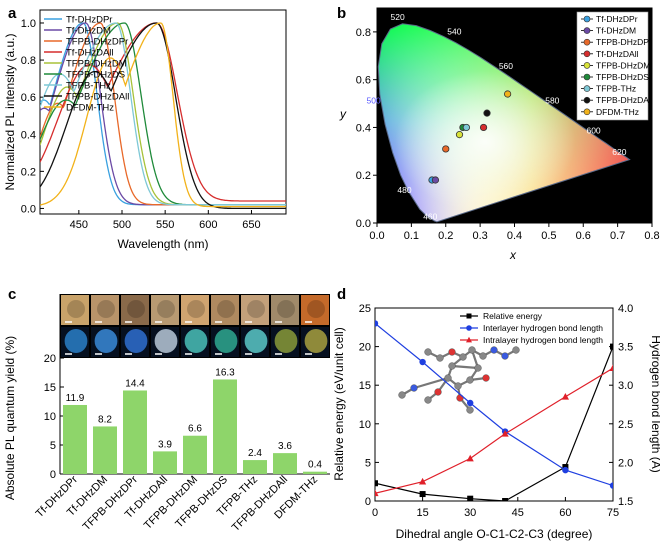  What do you see at coordinates (583, 236) in the screenshot?
I see `chart-b-x-tick-label: 0.6` at bounding box center [583, 236].